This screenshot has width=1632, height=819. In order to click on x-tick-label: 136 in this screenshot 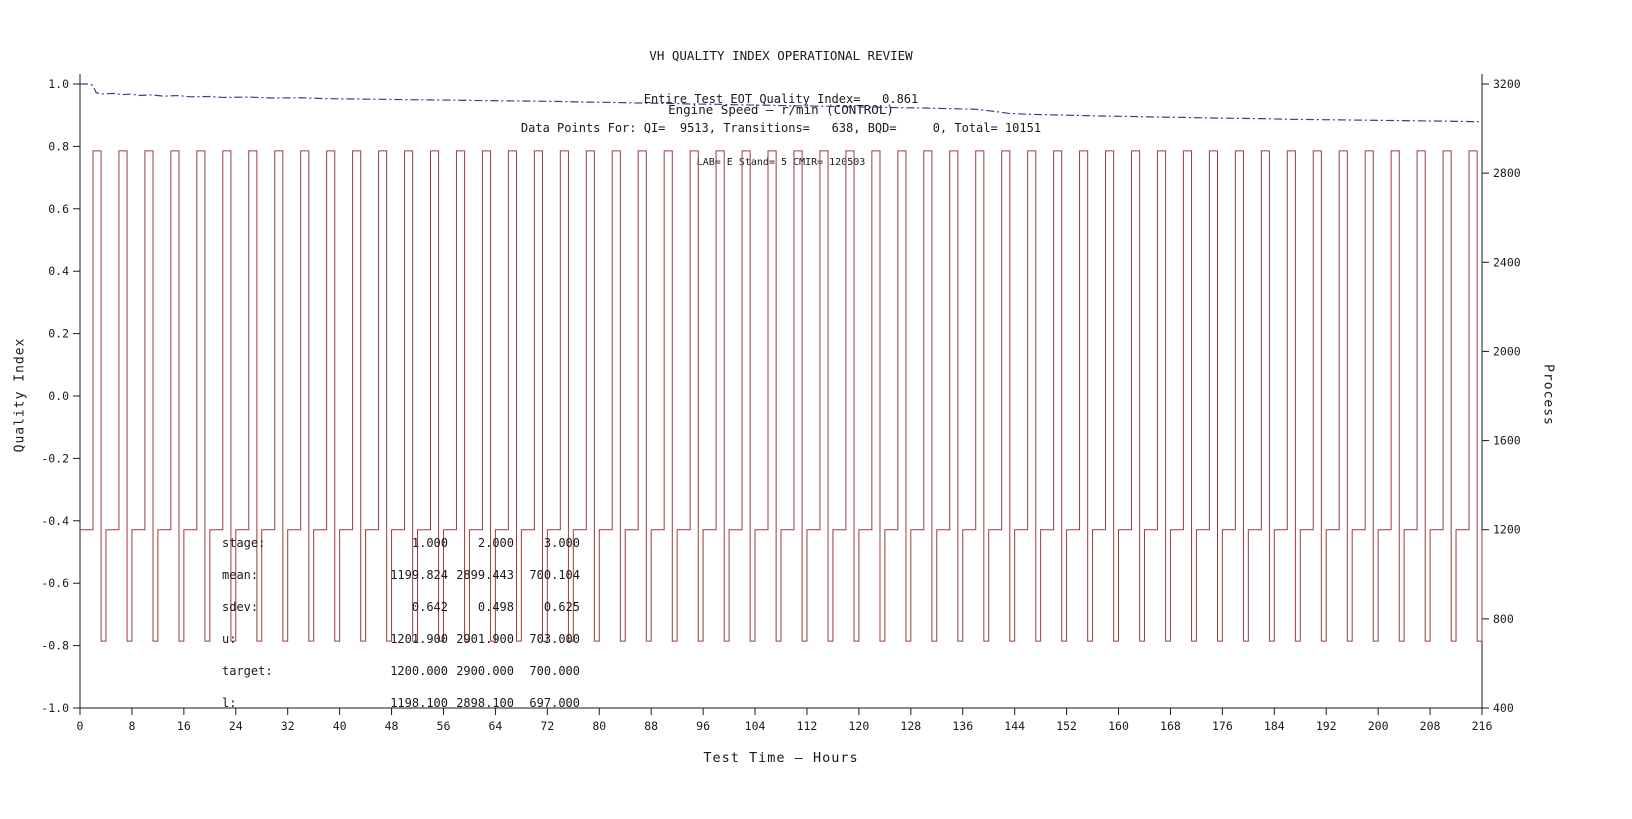, I will do `click(962, 726)`.